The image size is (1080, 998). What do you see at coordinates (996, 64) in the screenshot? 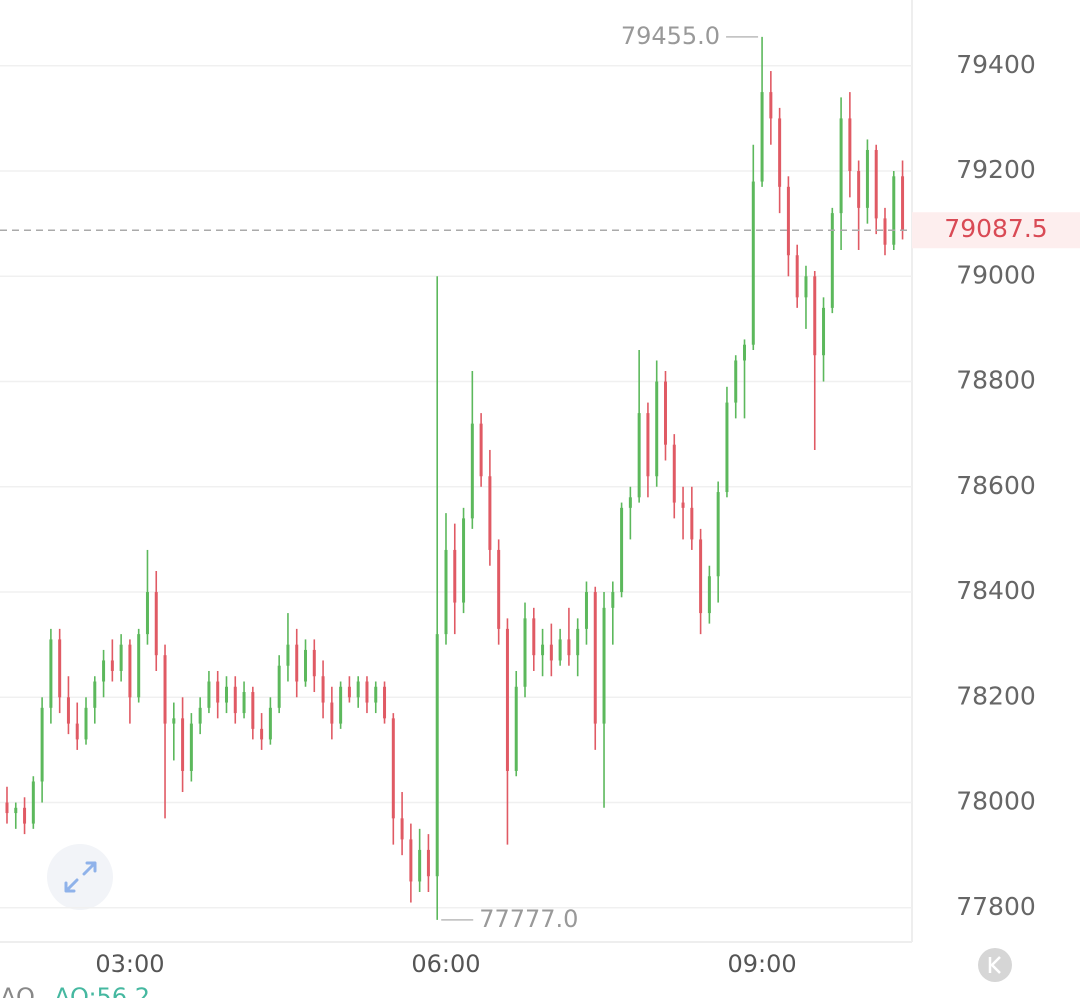
I see `y-tick-label: 79400` at bounding box center [996, 64].